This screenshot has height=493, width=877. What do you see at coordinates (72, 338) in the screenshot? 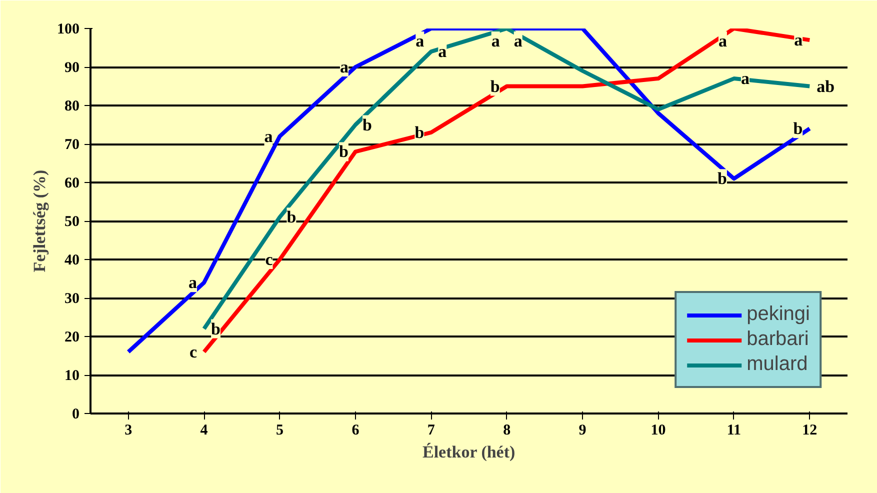
I see `y-tick-label: 20` at bounding box center [72, 338].